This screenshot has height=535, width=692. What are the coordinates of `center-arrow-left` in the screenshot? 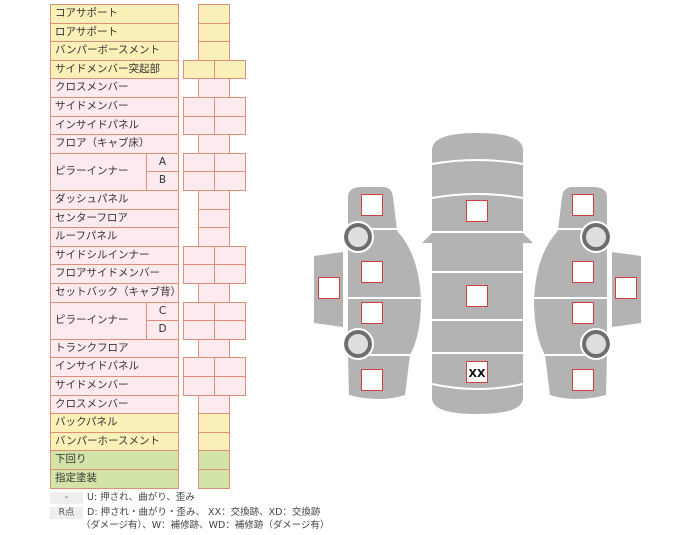 It's located at (427, 238).